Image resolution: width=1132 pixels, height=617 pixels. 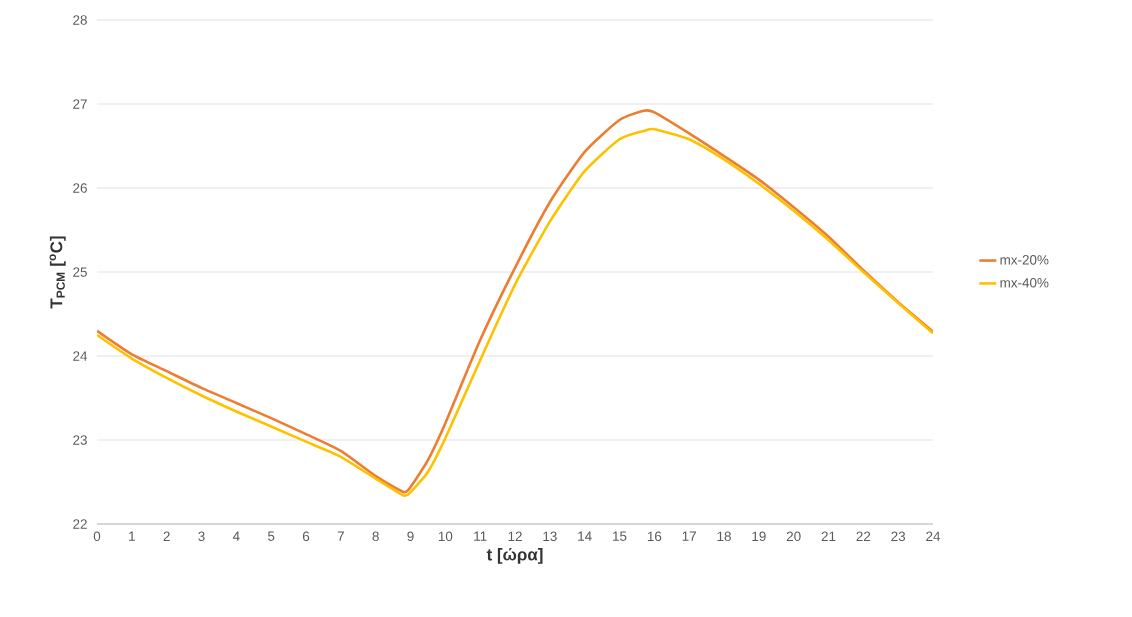 What do you see at coordinates (585, 536) in the screenshot?
I see `x-tick-label: 14` at bounding box center [585, 536].